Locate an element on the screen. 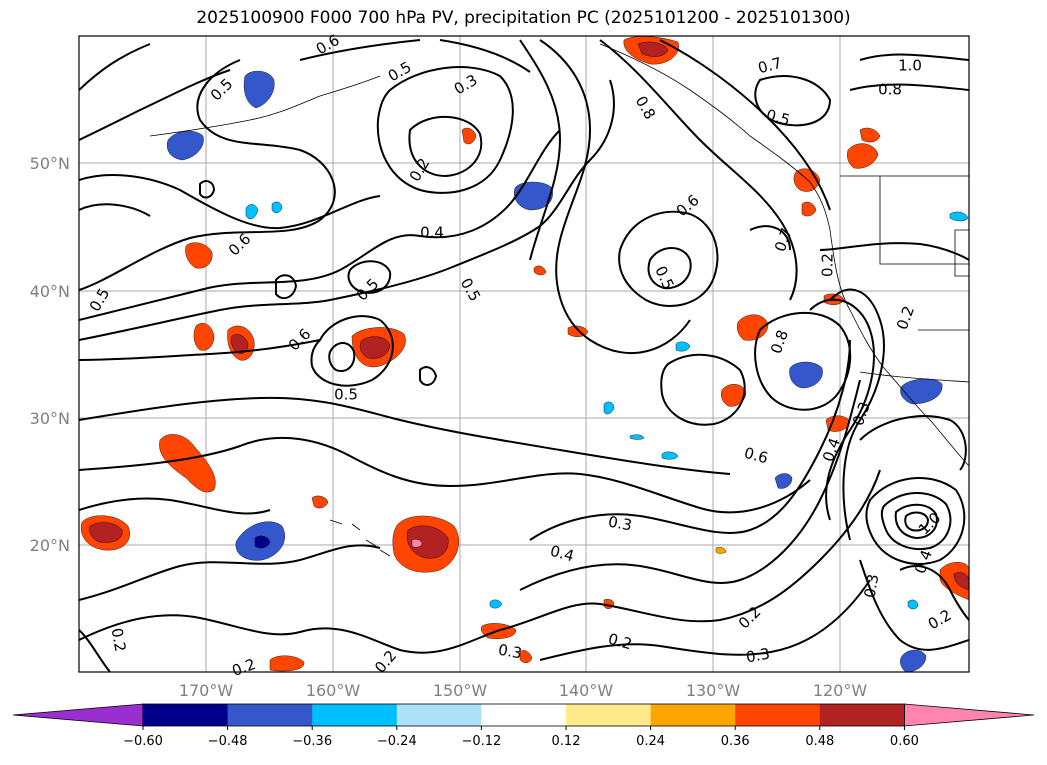 The height and width of the screenshot is (765, 1047). colorbar-extend-low is located at coordinates (78, 715).